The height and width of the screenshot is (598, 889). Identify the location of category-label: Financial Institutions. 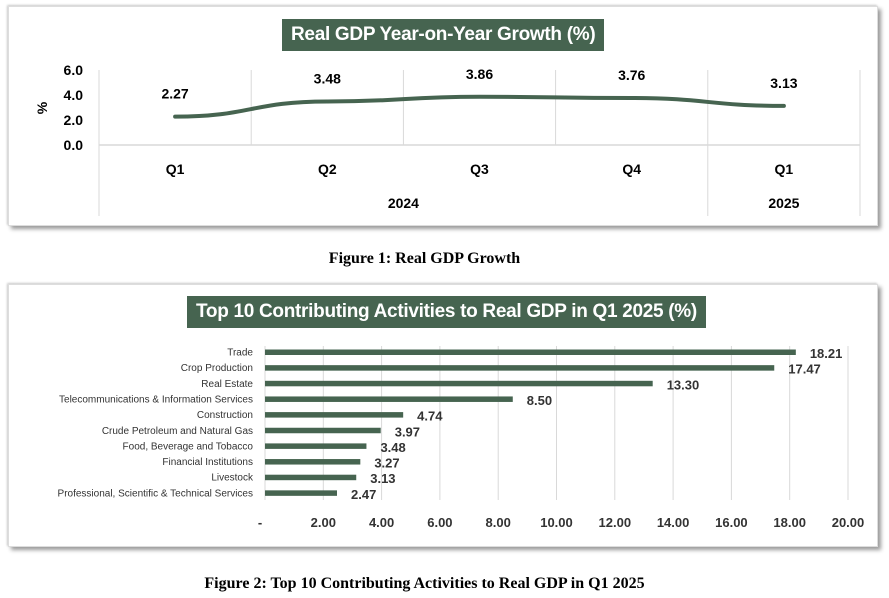
(207, 462).